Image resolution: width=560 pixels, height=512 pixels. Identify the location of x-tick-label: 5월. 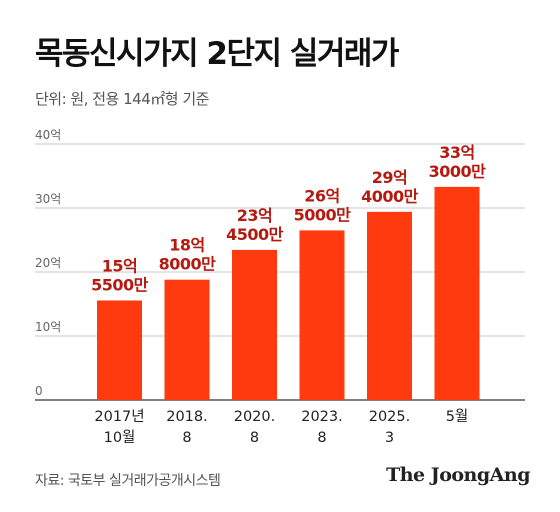
(457, 416).